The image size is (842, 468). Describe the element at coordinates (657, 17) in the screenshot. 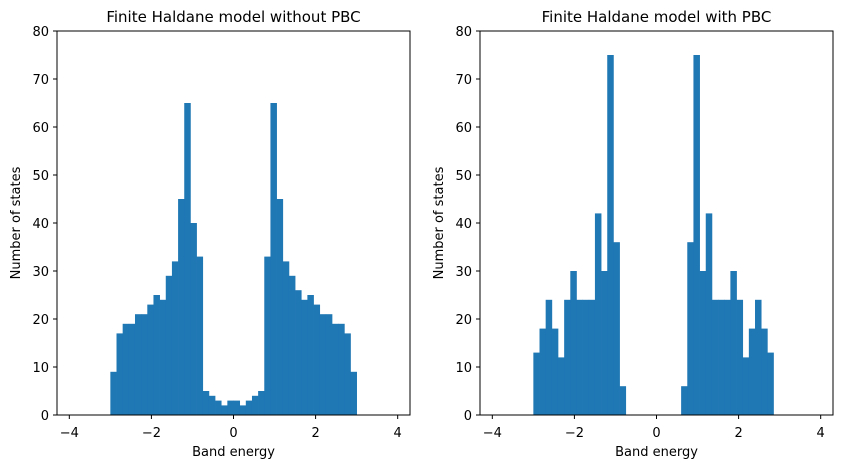

I see `chart-title: Finite Haldane model with PBC` at that location.